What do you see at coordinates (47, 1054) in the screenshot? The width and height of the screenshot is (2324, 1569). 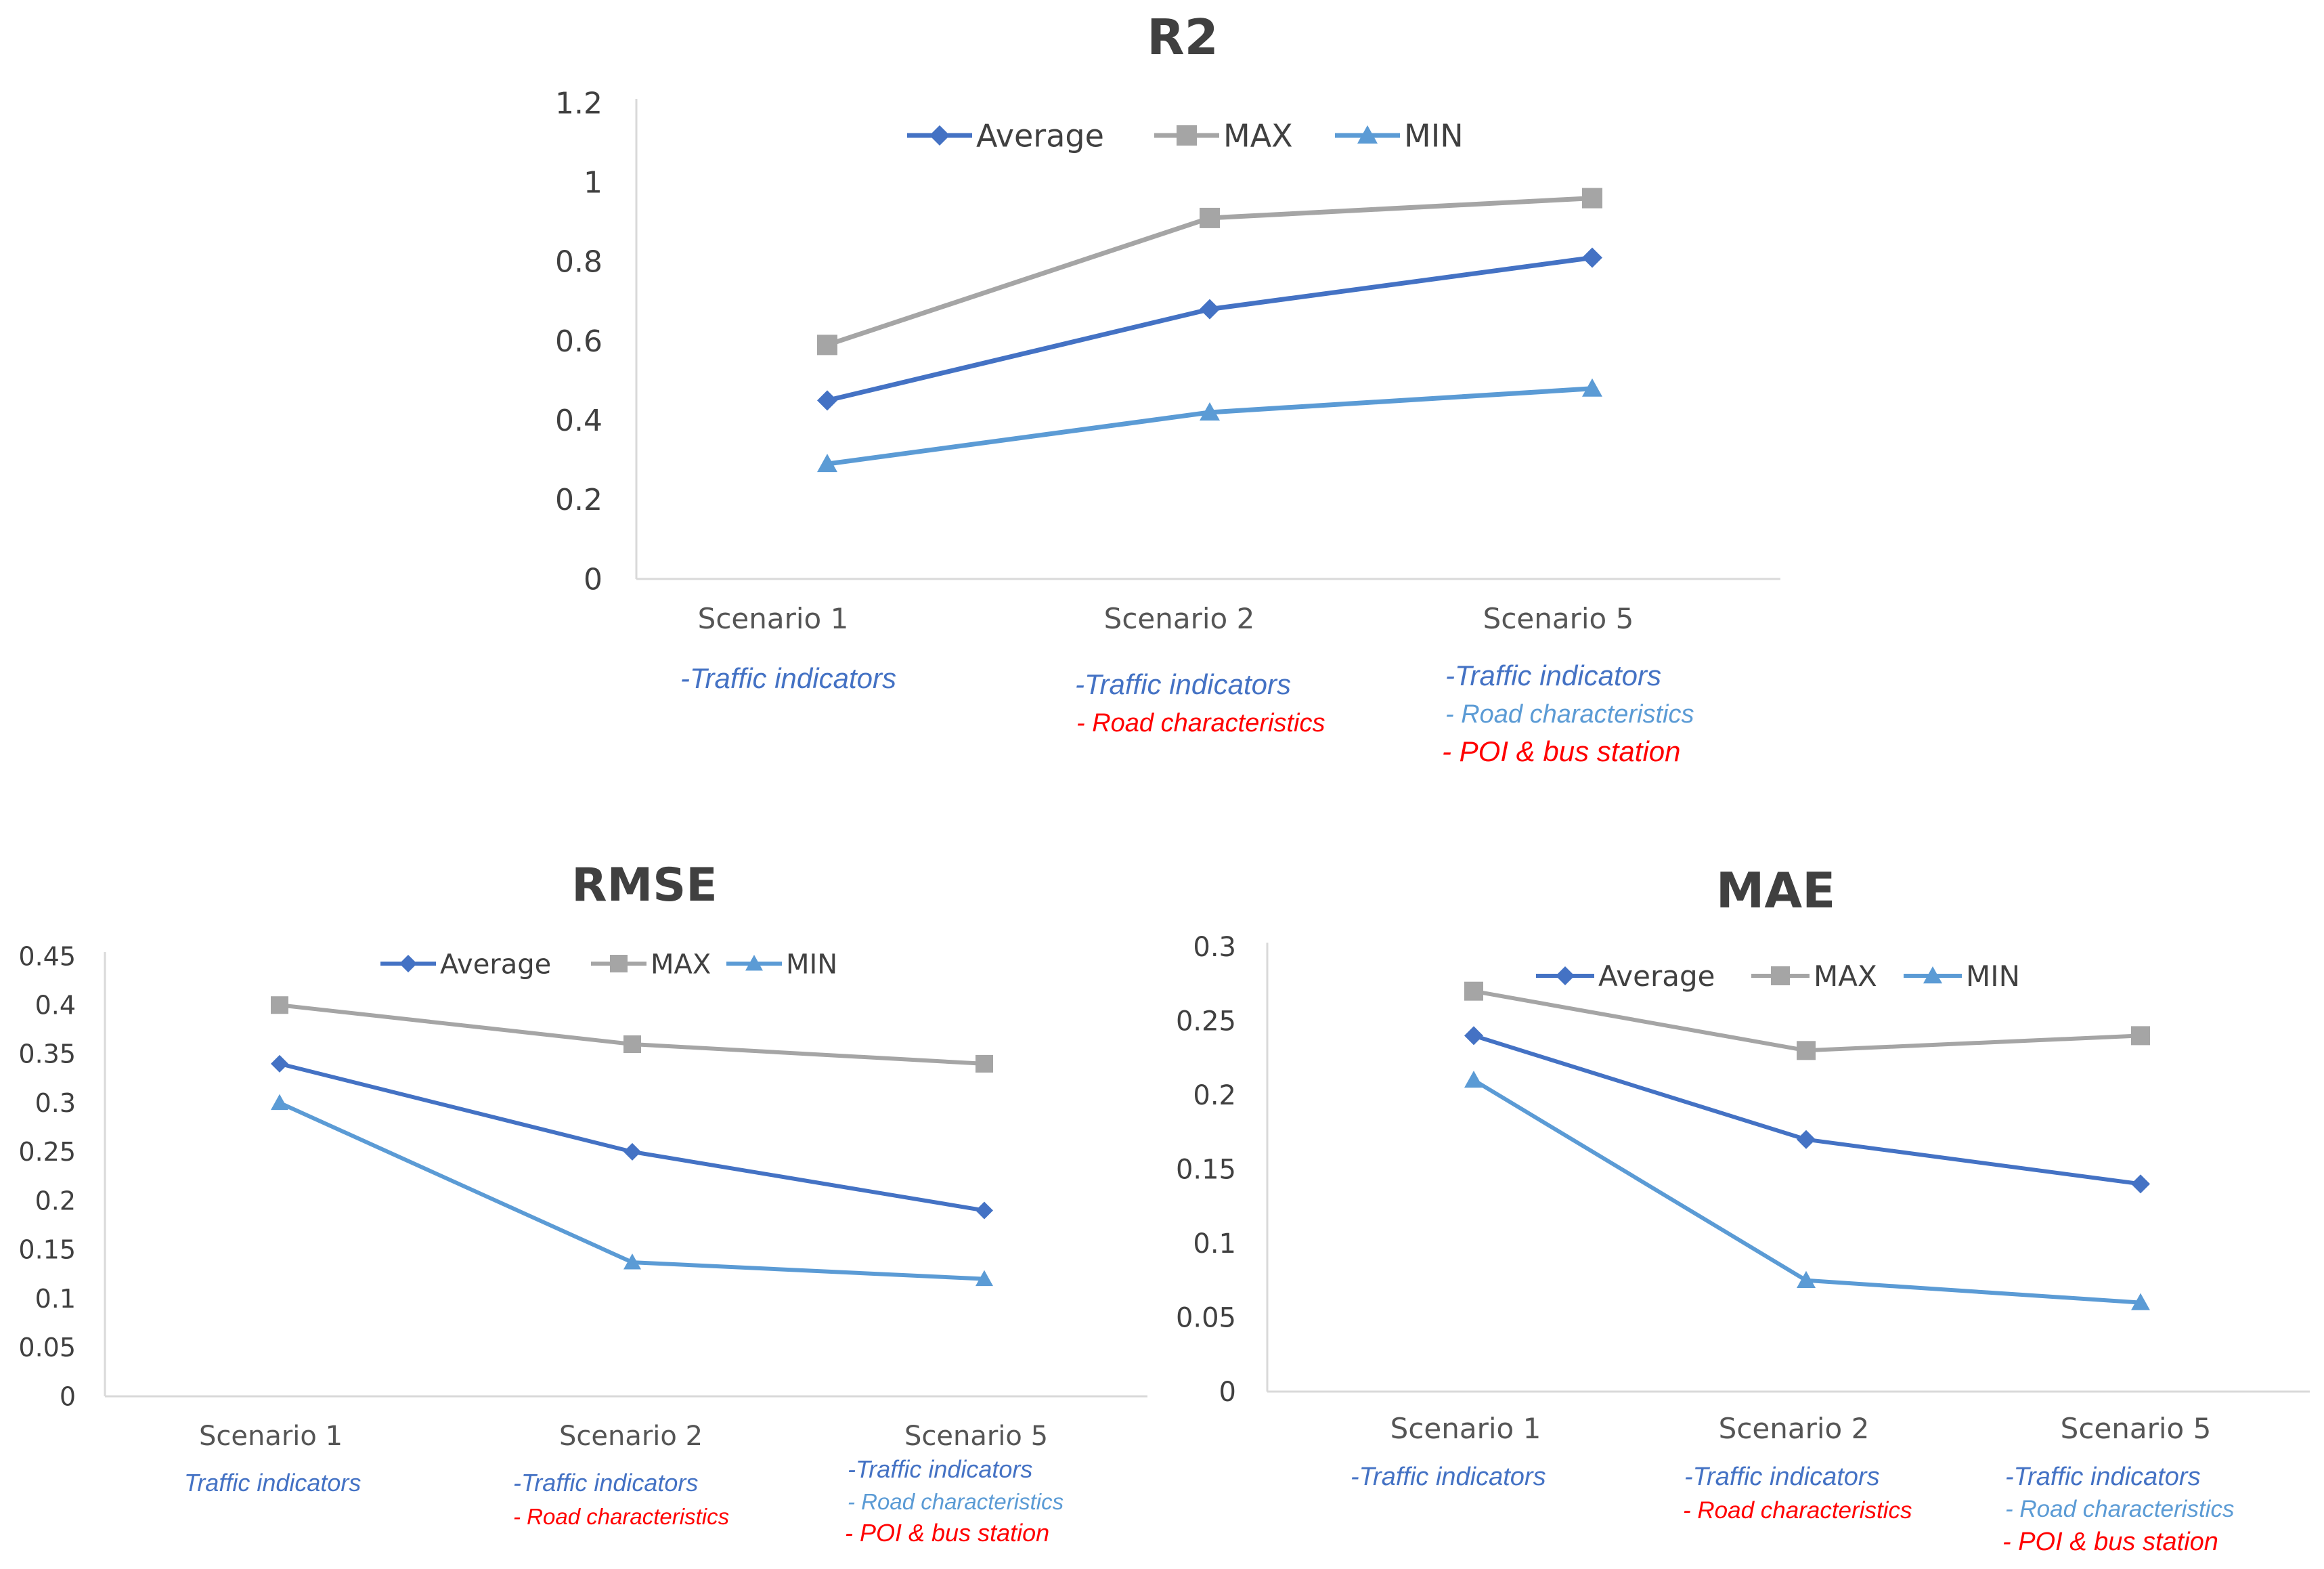 I see `y-tick-label: 0.35` at bounding box center [47, 1054].